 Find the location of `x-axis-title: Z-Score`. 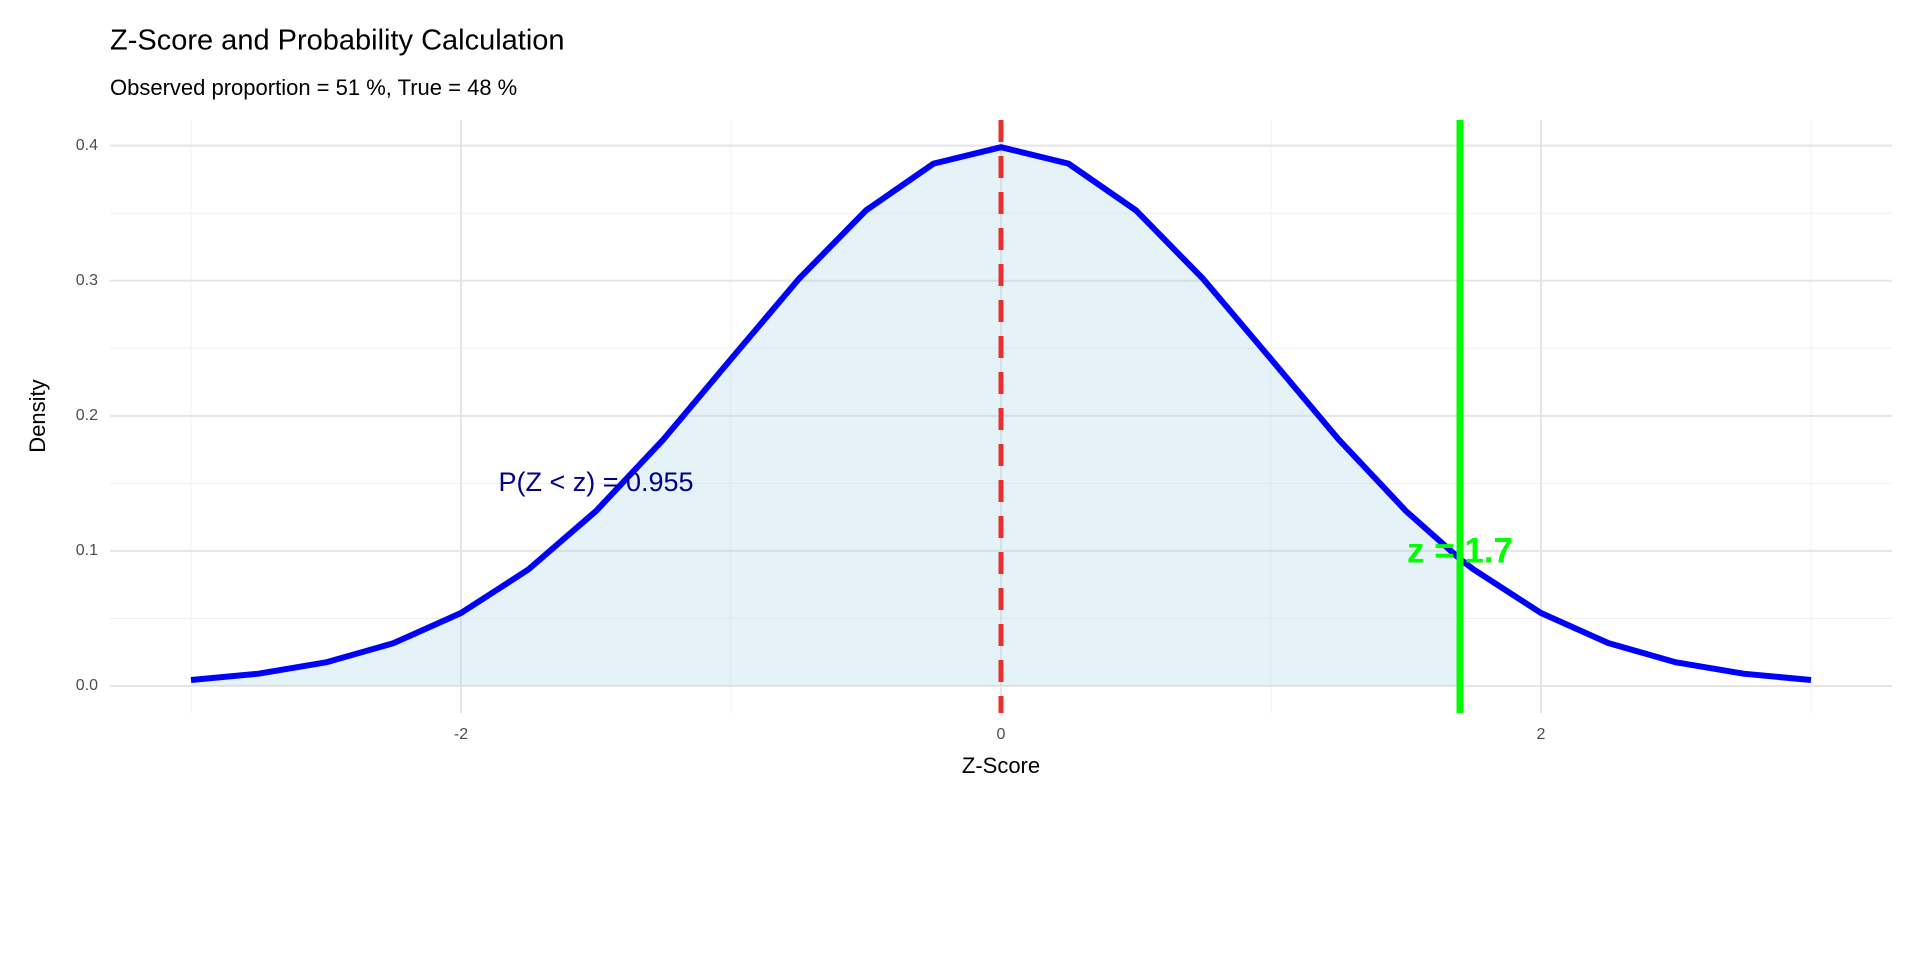

x-axis-title: Z-Score is located at coordinates (1001, 765).